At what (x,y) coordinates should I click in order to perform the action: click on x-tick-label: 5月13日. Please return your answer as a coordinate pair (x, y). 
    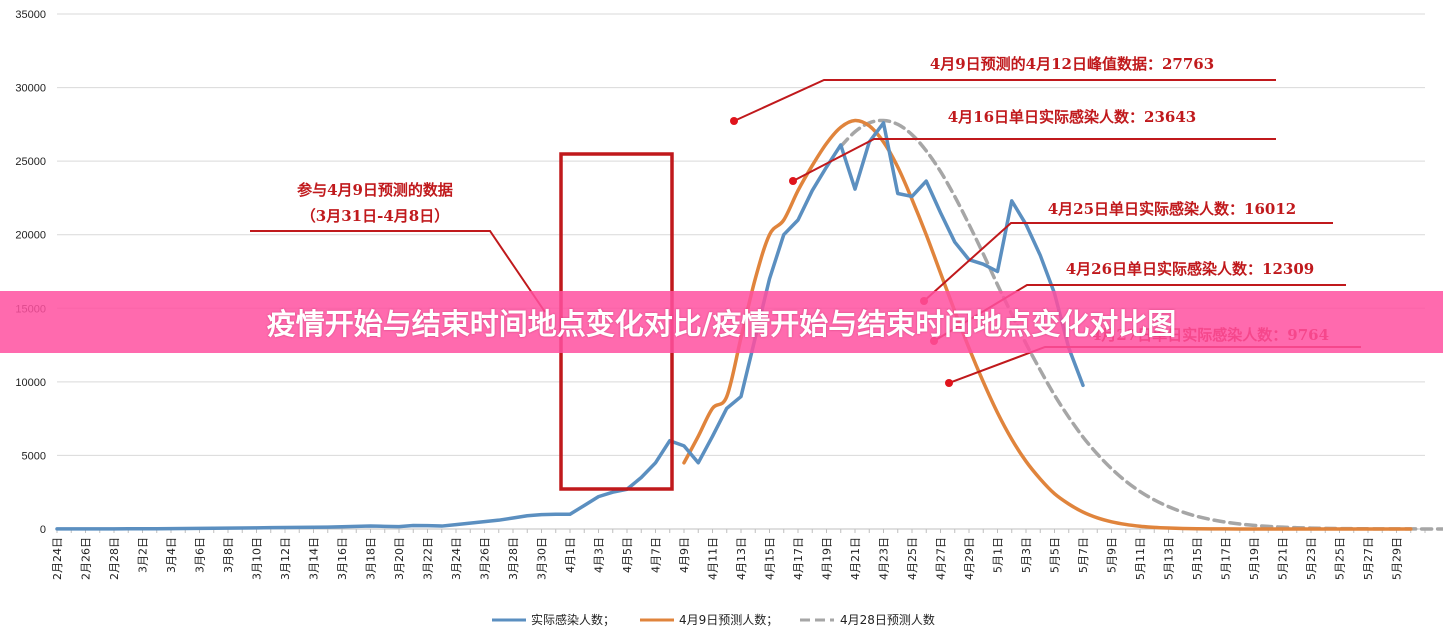
    Looking at the image, I should click on (1169, 558).